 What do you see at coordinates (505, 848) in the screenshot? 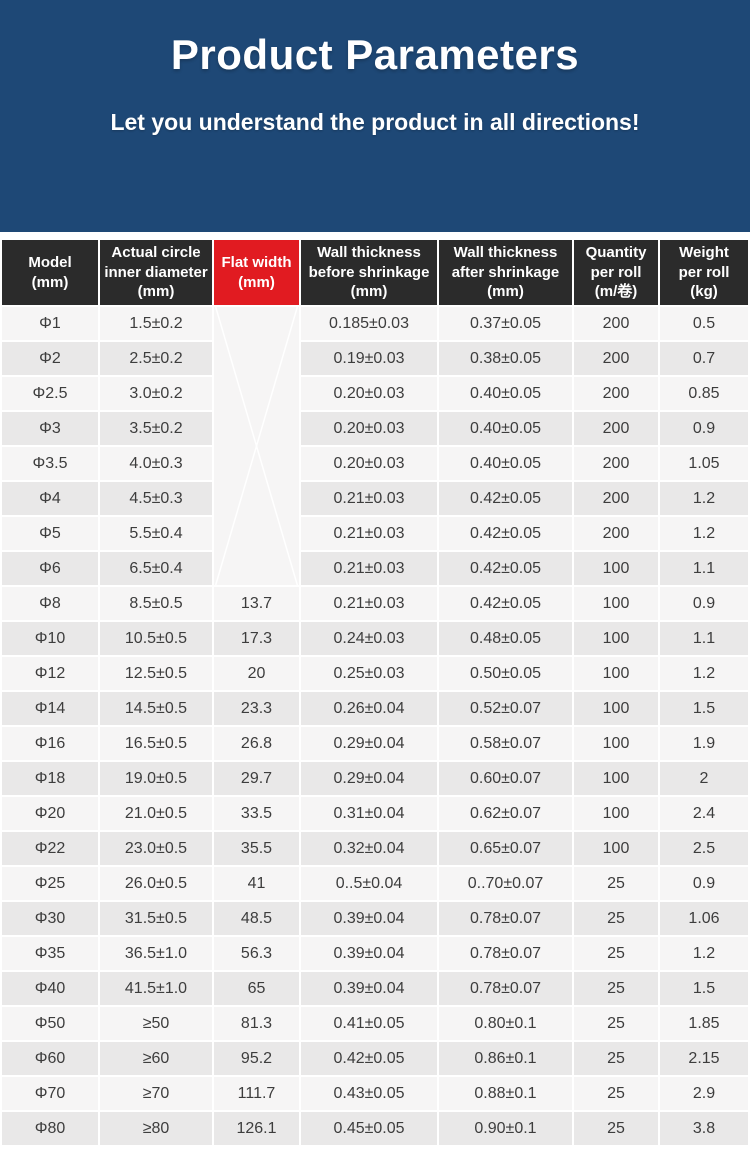
I see `cell-wall-thickness-after: 0.65±0.07` at bounding box center [505, 848].